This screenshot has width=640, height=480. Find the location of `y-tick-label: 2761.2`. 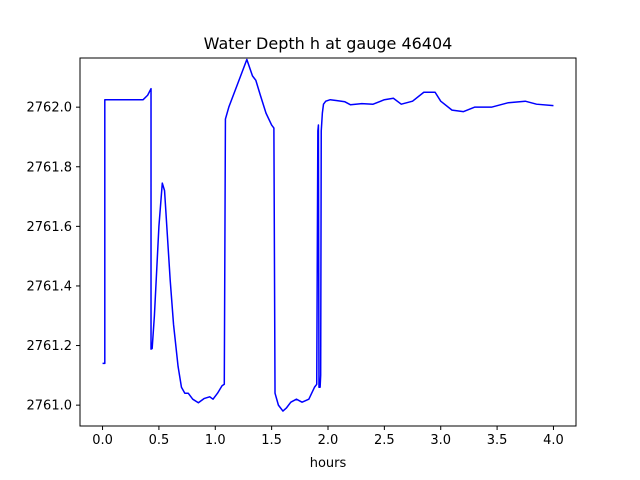

y-tick-label: 2761.2 is located at coordinates (50, 346).